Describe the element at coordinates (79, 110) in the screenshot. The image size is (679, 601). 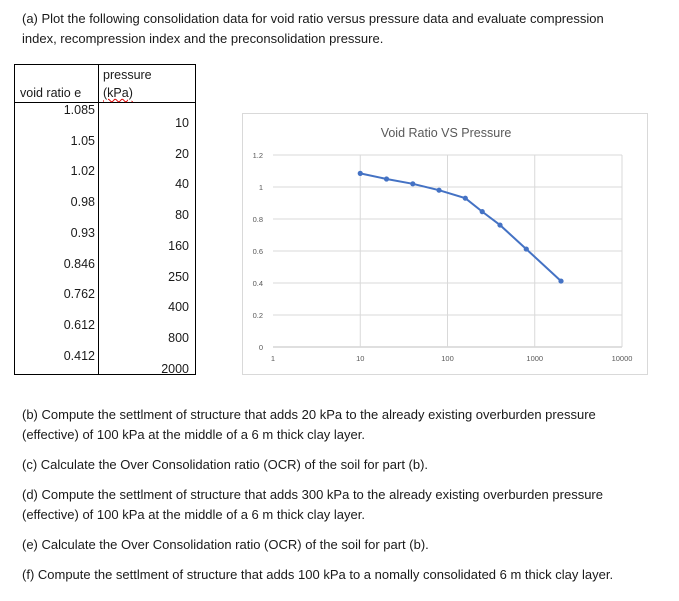
I see `void-ratio-cell: 1.085` at that location.